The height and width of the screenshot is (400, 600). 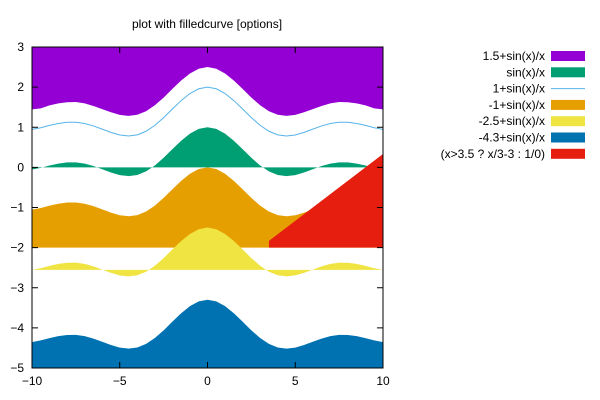 I want to click on x-tick-label: −10, so click(x=32, y=381).